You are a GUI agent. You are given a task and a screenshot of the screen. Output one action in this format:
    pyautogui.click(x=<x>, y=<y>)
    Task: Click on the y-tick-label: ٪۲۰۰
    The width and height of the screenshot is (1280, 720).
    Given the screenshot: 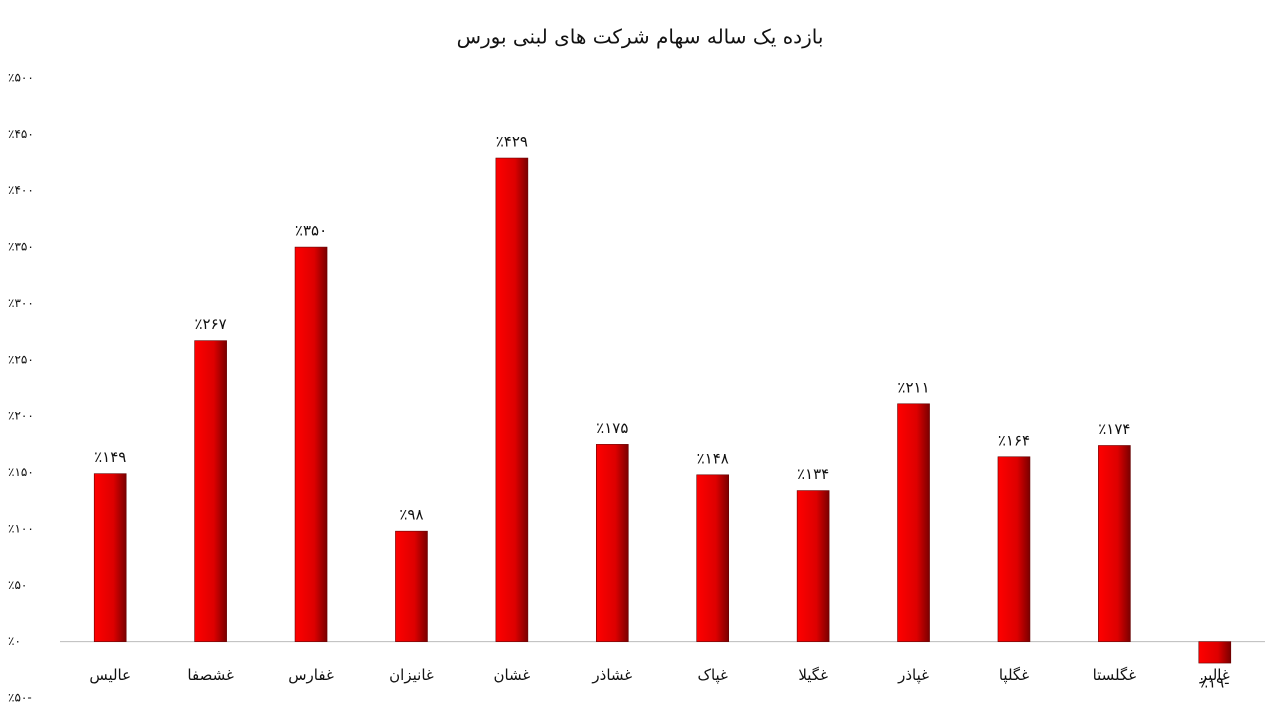 What is the action you would take?
    pyautogui.click(x=21, y=416)
    